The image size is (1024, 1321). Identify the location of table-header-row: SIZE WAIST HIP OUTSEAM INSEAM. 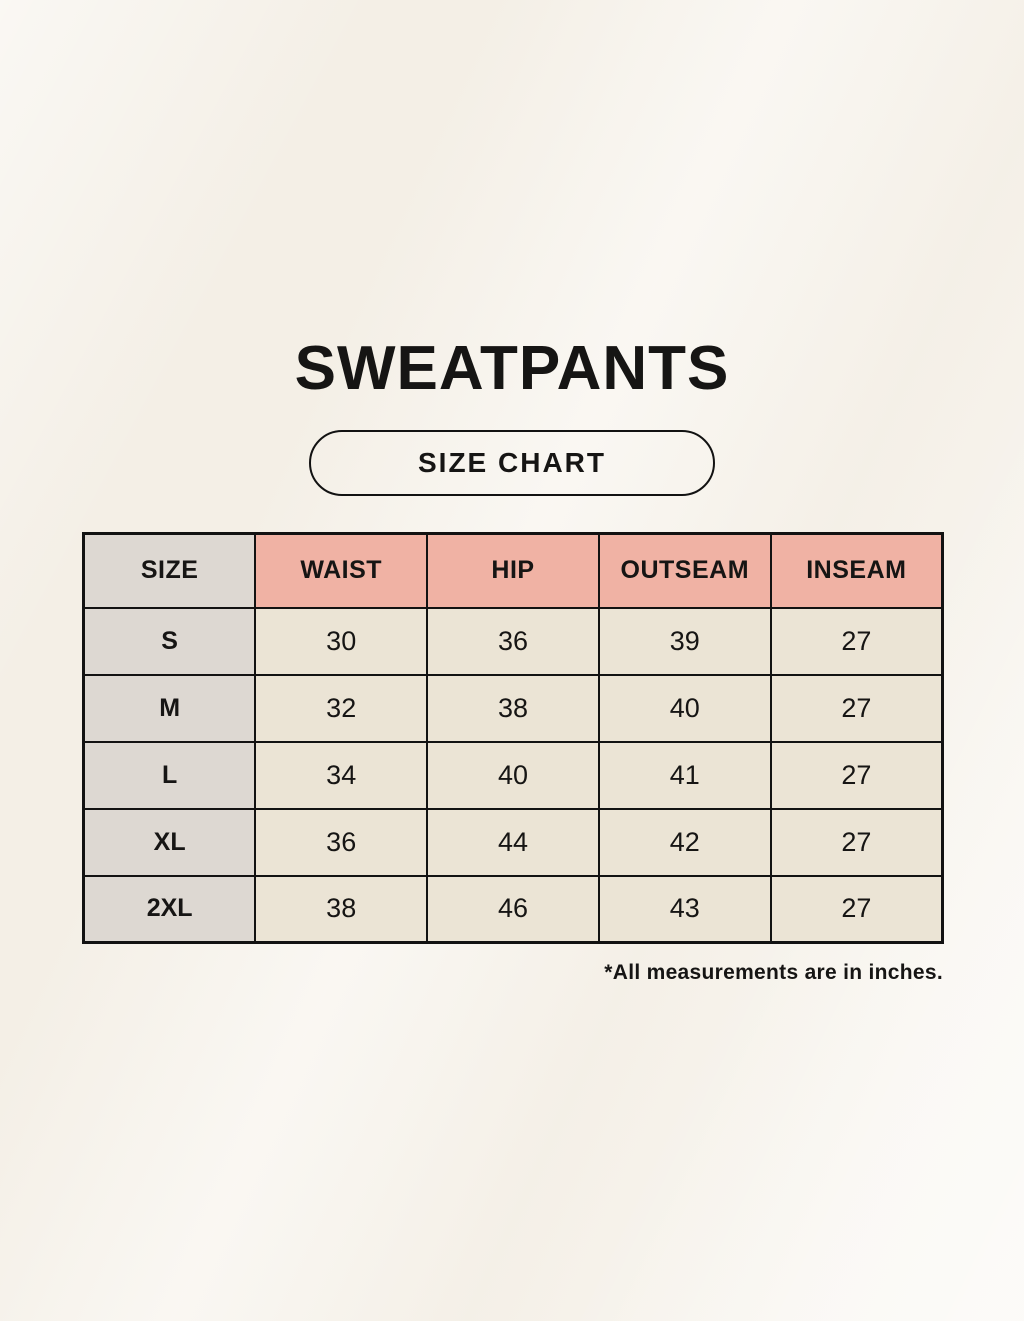
(513, 570).